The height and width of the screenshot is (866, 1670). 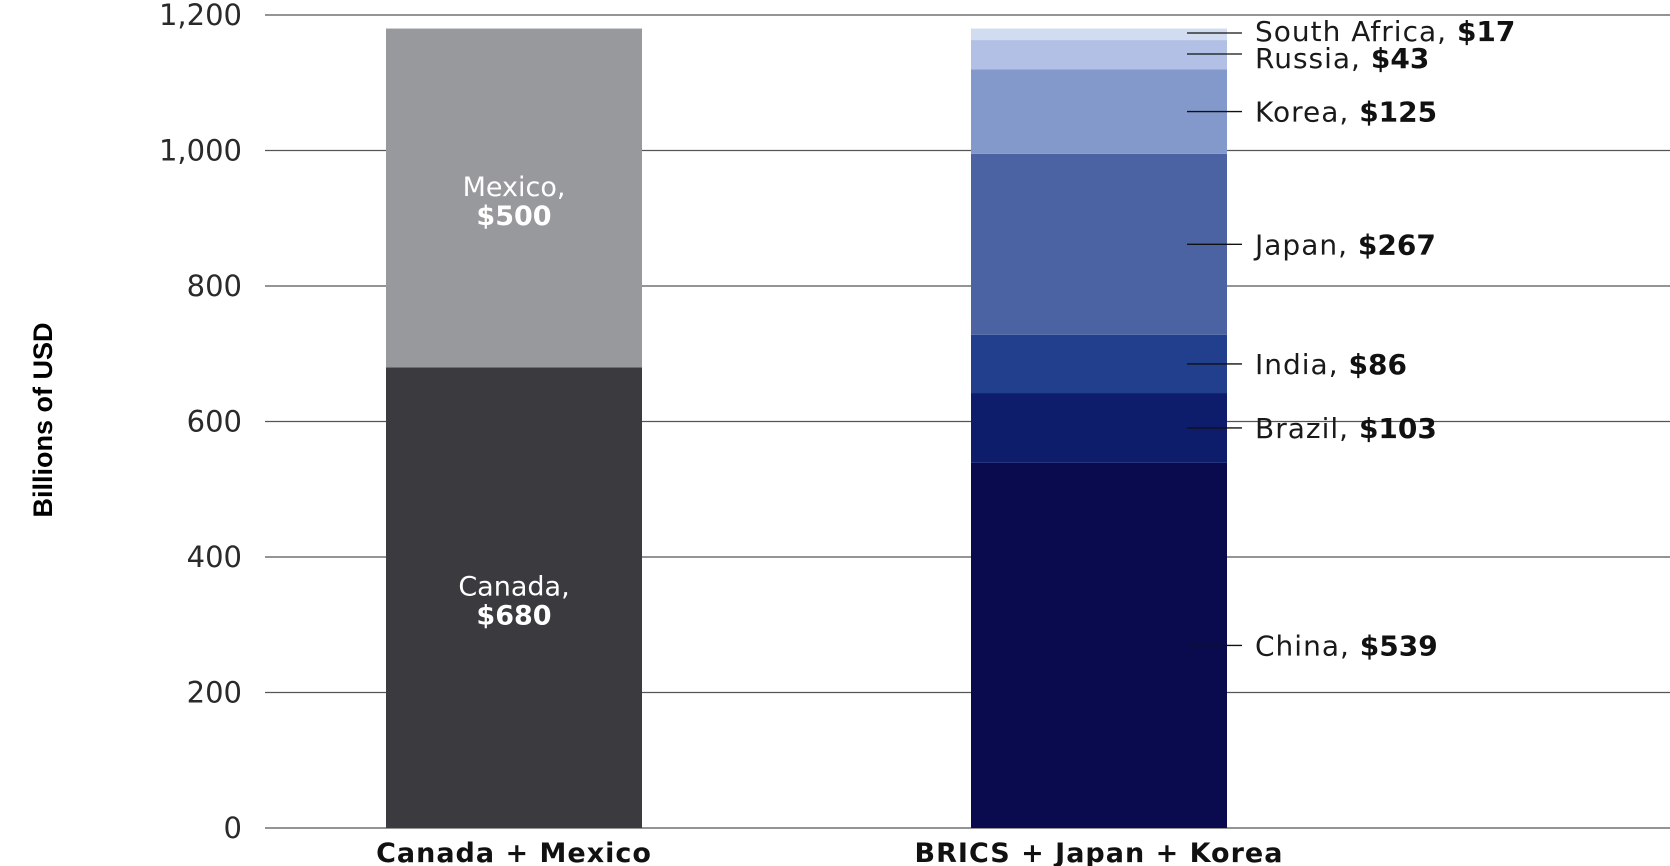 I want to click on bar-segment-south-africa, so click(x=1099, y=34).